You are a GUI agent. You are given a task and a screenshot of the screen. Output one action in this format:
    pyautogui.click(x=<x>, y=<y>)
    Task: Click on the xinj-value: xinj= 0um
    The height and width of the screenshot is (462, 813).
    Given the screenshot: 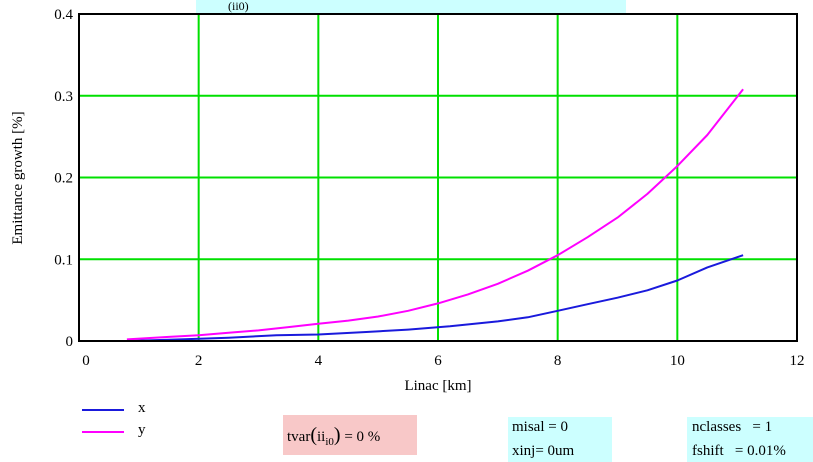 What is the action you would take?
    pyautogui.click(x=543, y=451)
    